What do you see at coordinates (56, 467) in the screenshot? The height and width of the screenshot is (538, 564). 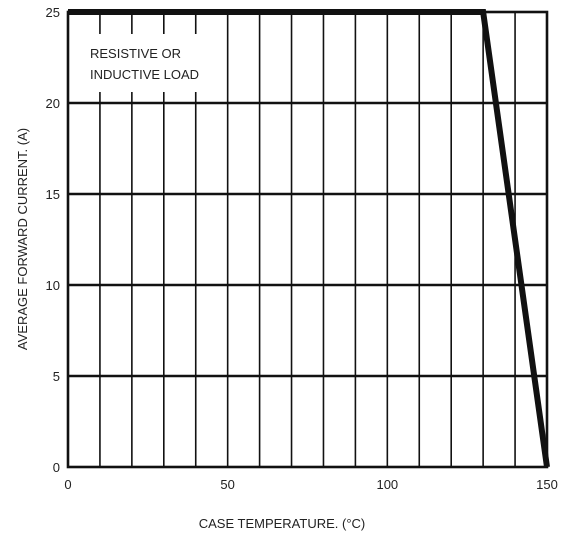 I see `y-tick-label: 0` at bounding box center [56, 467].